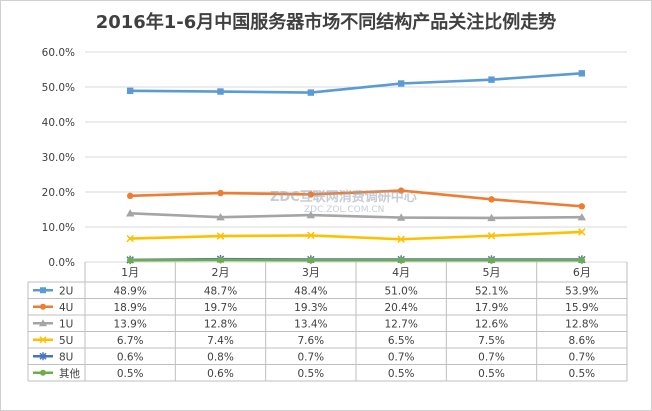 The width and height of the screenshot is (652, 411). I want to click on data-label: 20.4%, so click(400, 308).